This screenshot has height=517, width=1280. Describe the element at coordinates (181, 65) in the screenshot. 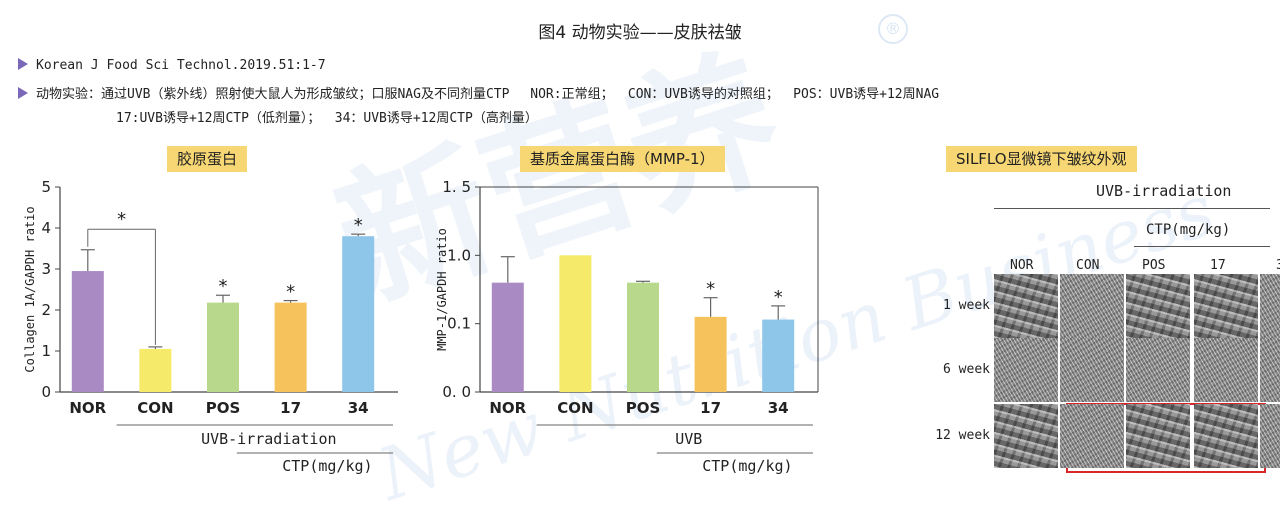

I see `reference-text: Korean J Food Sci Technol.2019.51:1-7` at that location.